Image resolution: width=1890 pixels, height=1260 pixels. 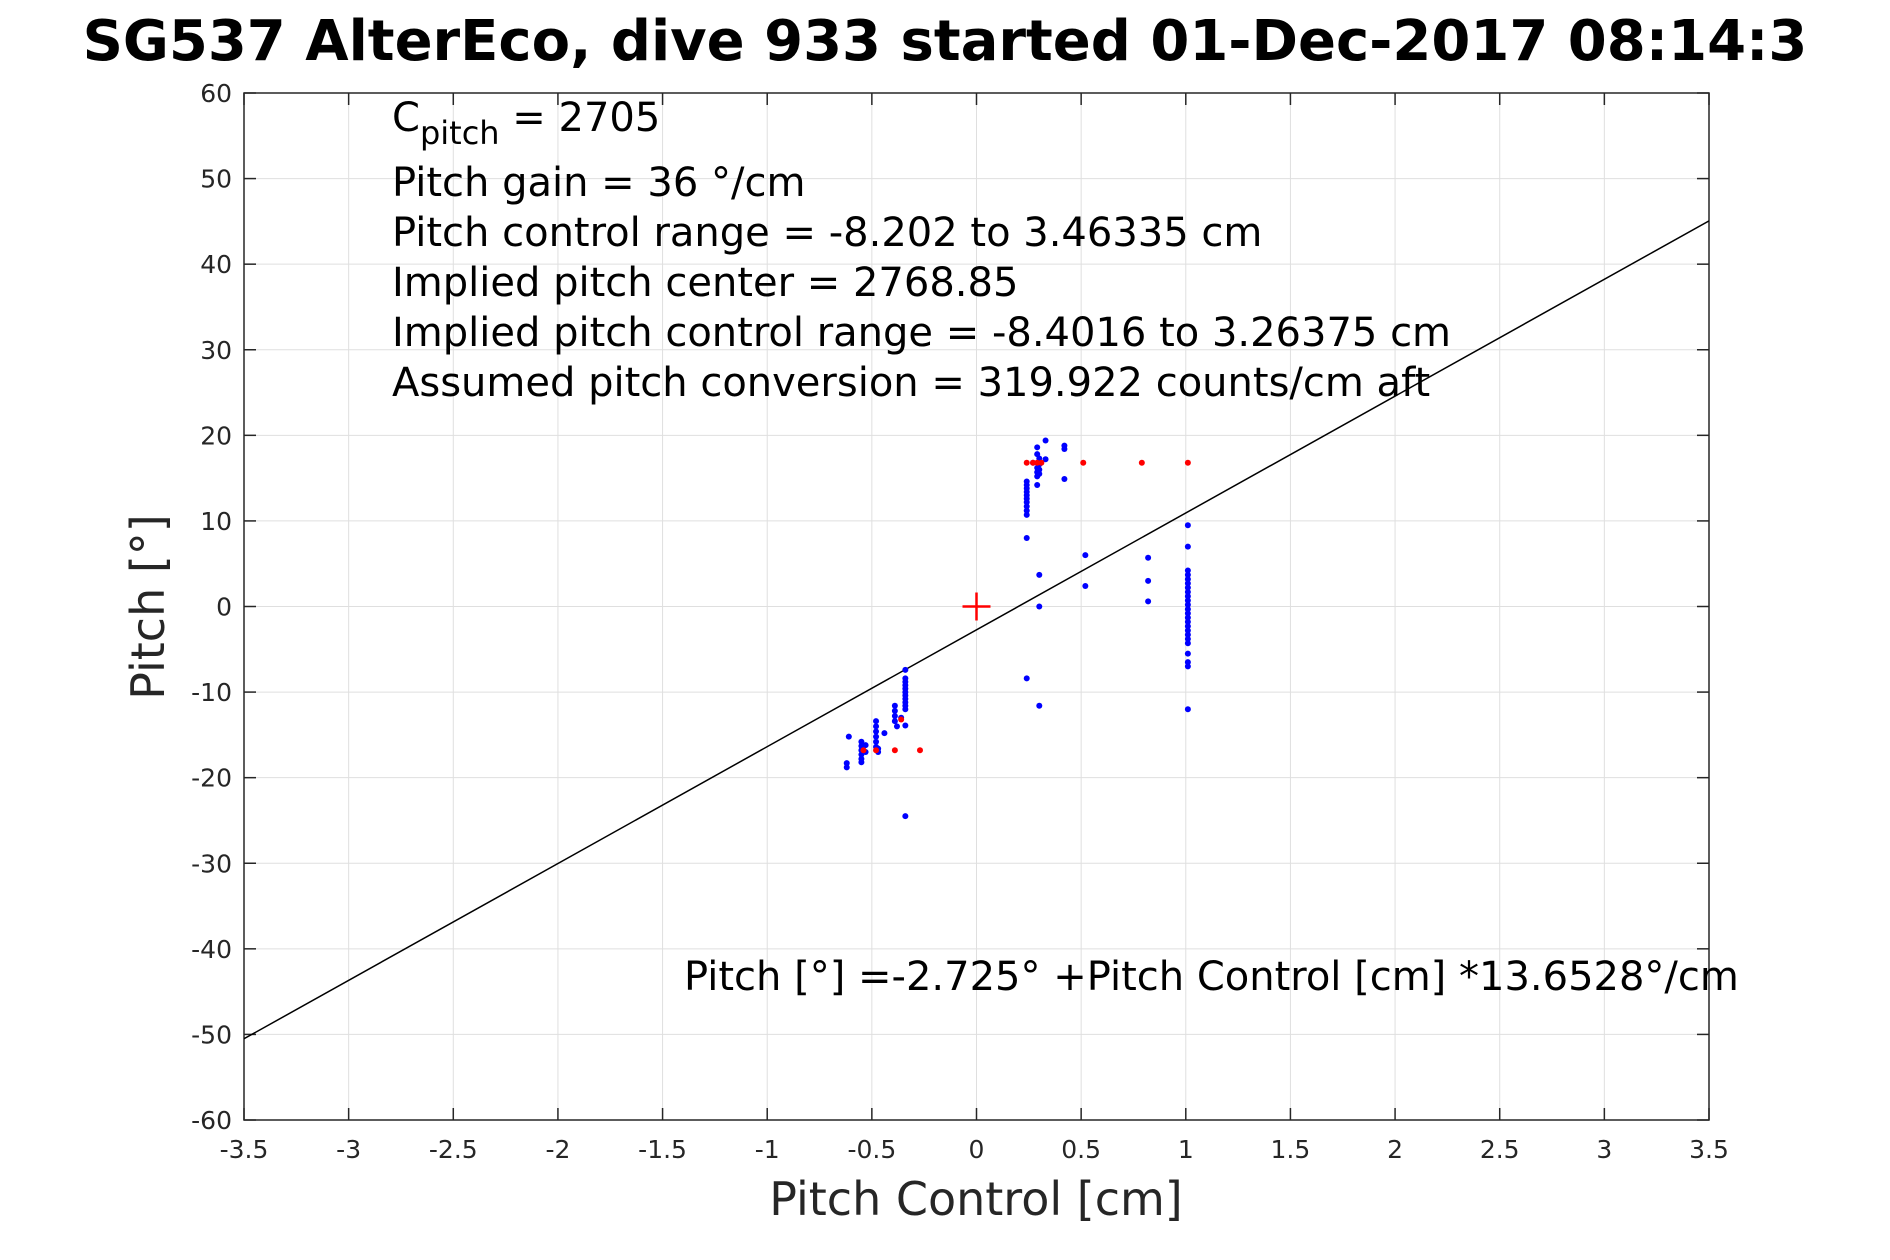 I want to click on x-tick-label: 1, so click(x=1186, y=1149).